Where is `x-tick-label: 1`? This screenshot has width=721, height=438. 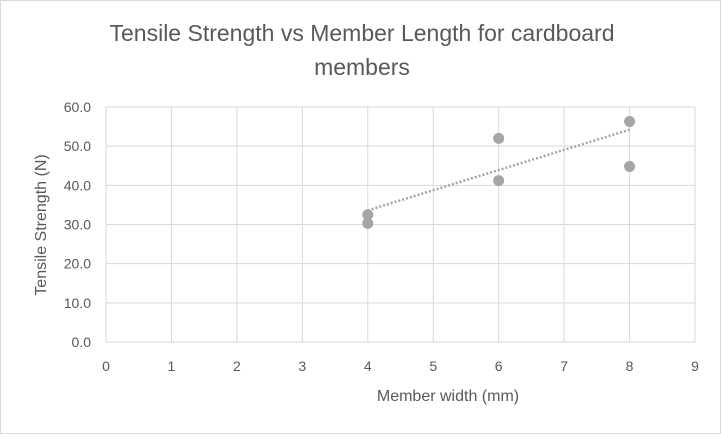 x-tick-label: 1 is located at coordinates (172, 366).